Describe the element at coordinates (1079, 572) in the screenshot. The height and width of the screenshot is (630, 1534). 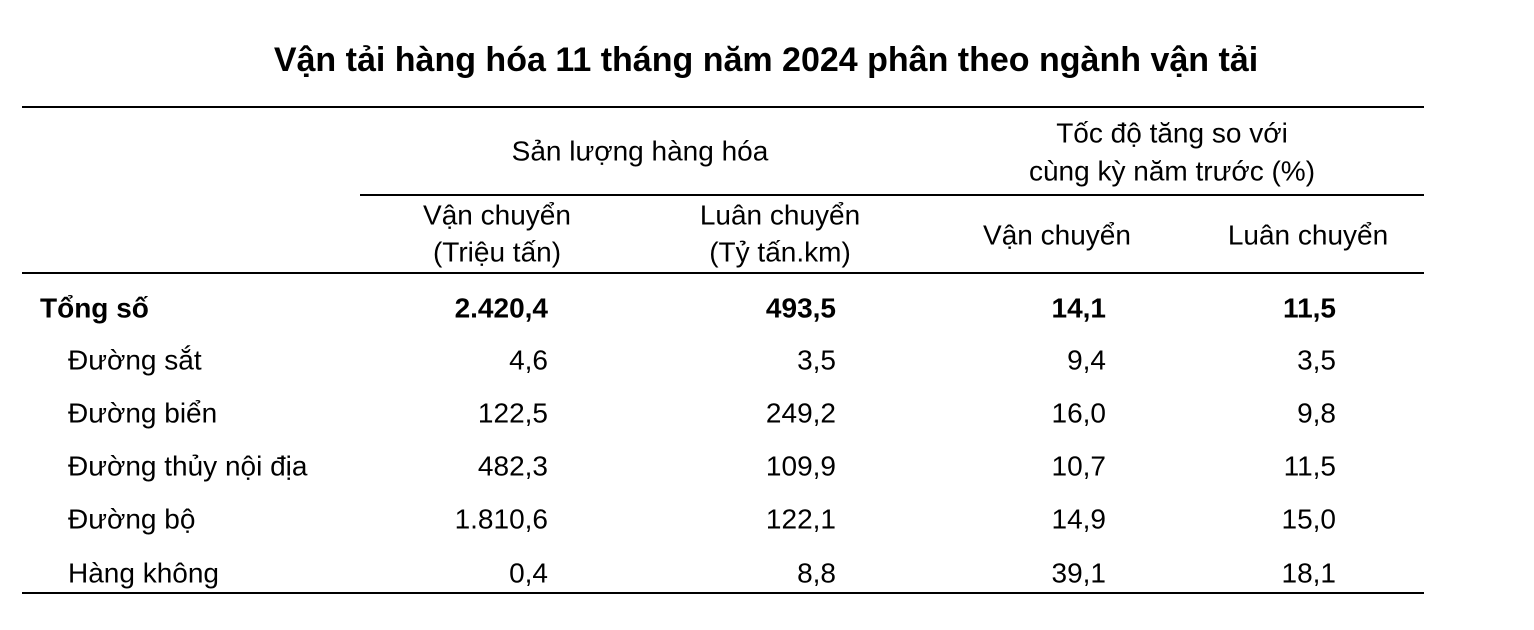
I see `cell-value: 39,1` at that location.